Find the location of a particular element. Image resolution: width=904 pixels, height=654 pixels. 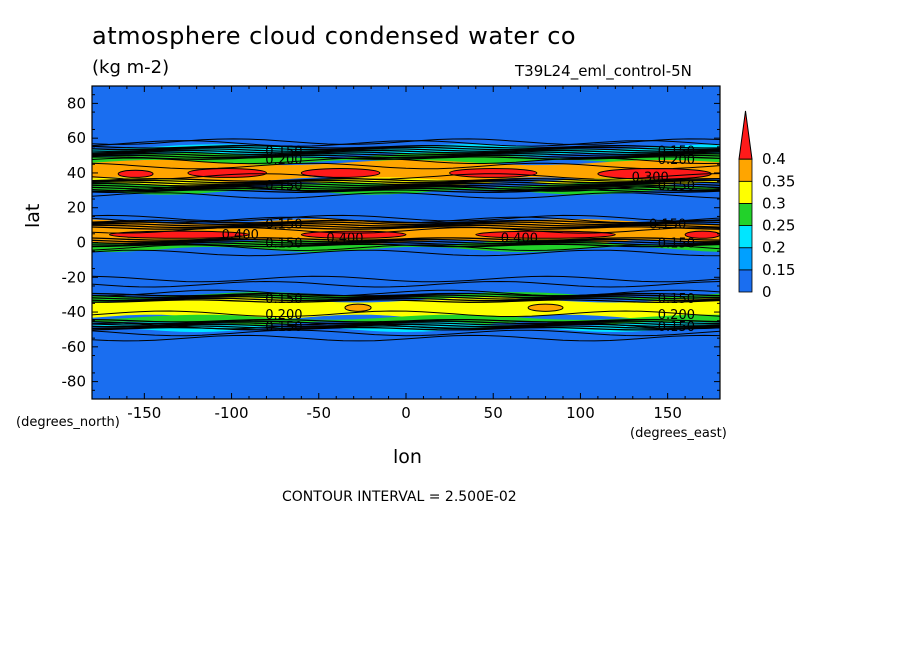

y-units-note: (degrees_north) is located at coordinates (68, 422).